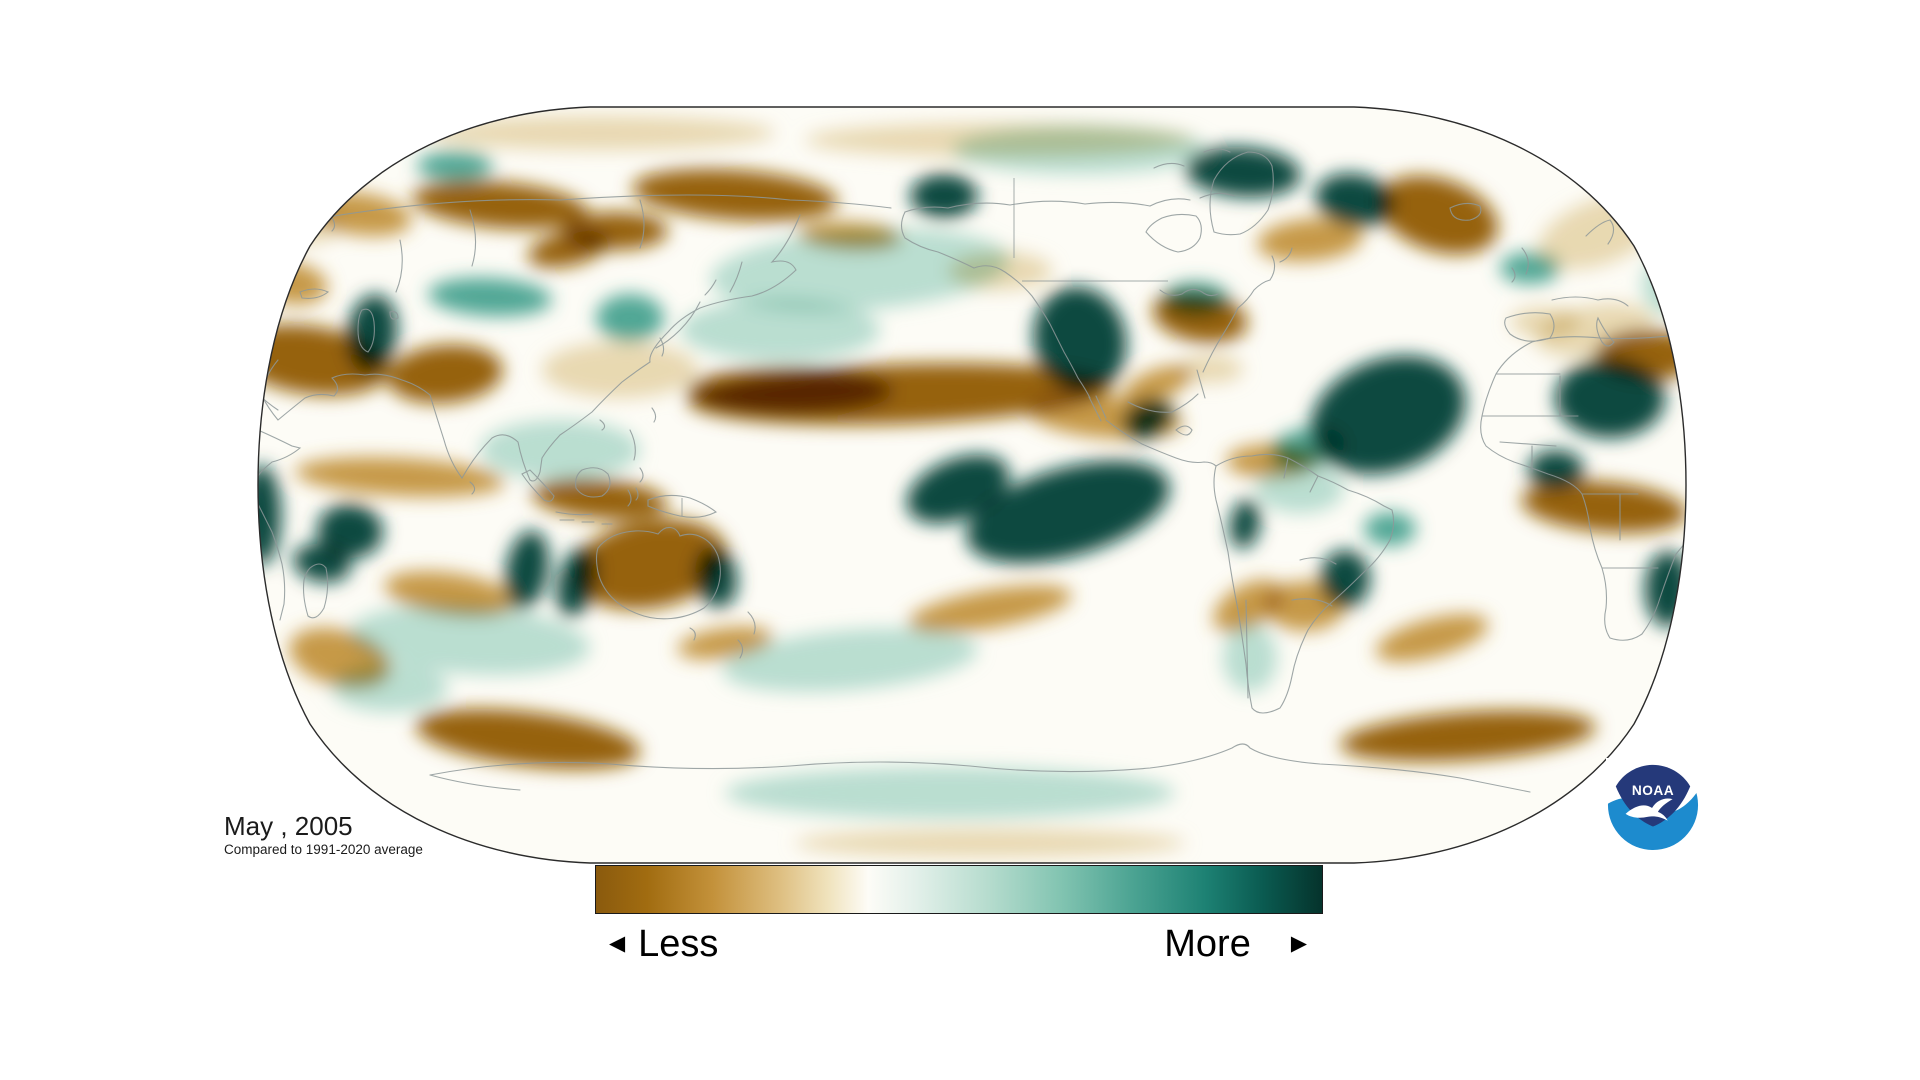 This screenshot has width=1920, height=1080. I want to click on anomaly-equatorial-pacific-core, so click(790, 391).